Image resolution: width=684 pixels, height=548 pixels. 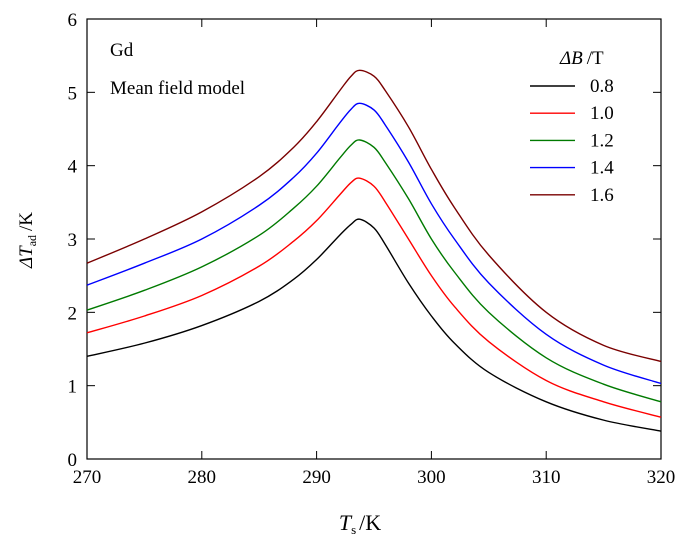 What do you see at coordinates (602, 113) in the screenshot?
I see `legend-label: 1.0` at bounding box center [602, 113].